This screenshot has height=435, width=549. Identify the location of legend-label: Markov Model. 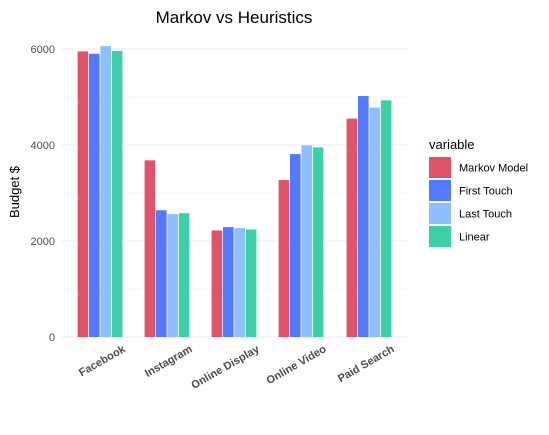
(493, 169).